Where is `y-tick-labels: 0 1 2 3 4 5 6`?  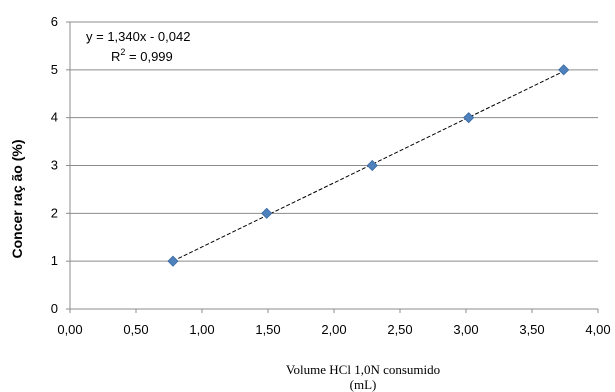 y-tick-labels: 0 1 2 3 4 5 6 is located at coordinates (60, 165).